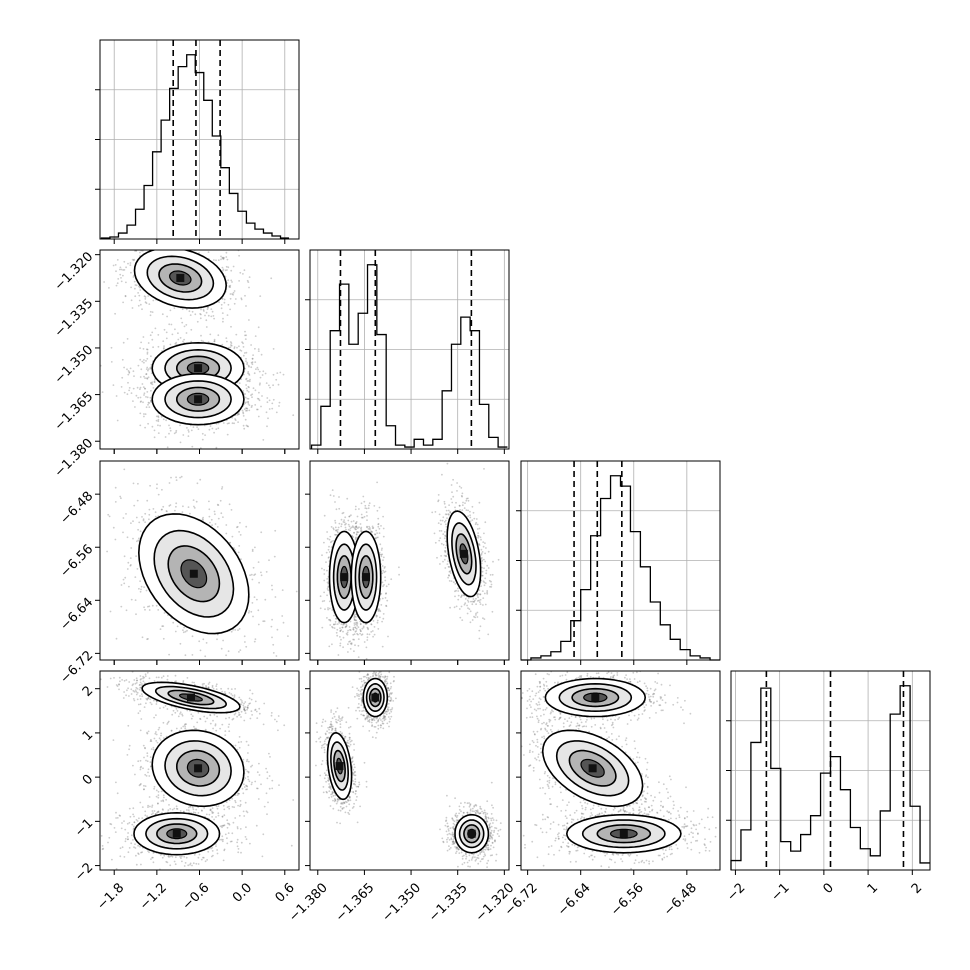 The image size is (970, 970). I want to click on x-tick-label: −6.48, so click(680, 899).